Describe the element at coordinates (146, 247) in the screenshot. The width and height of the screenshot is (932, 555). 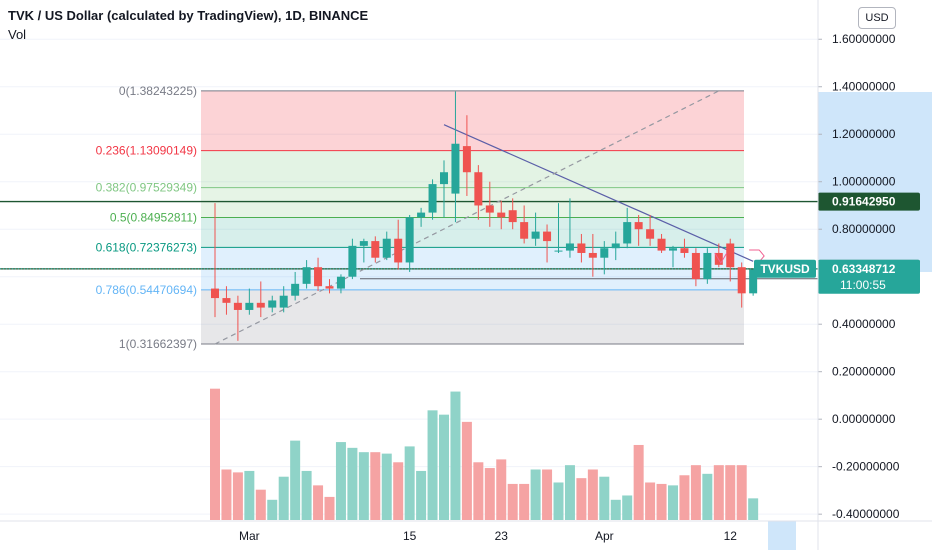
I see `fib-level-label: 0.618(0.72376273)` at that location.